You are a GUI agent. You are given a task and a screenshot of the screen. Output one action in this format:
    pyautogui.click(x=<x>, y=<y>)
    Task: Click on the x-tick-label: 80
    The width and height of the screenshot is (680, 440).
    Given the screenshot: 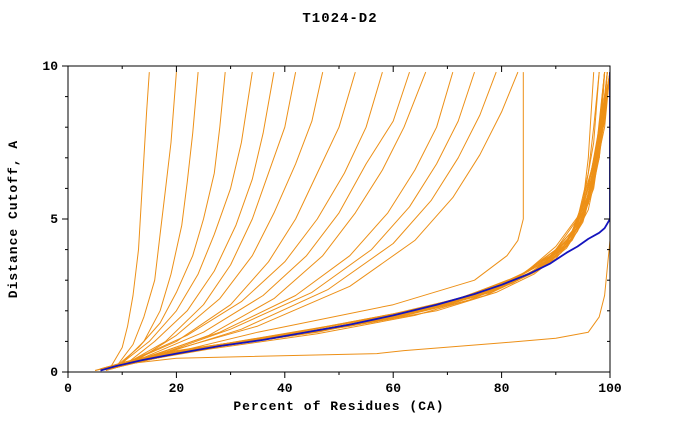 What is the action you would take?
    pyautogui.click(x=502, y=388)
    